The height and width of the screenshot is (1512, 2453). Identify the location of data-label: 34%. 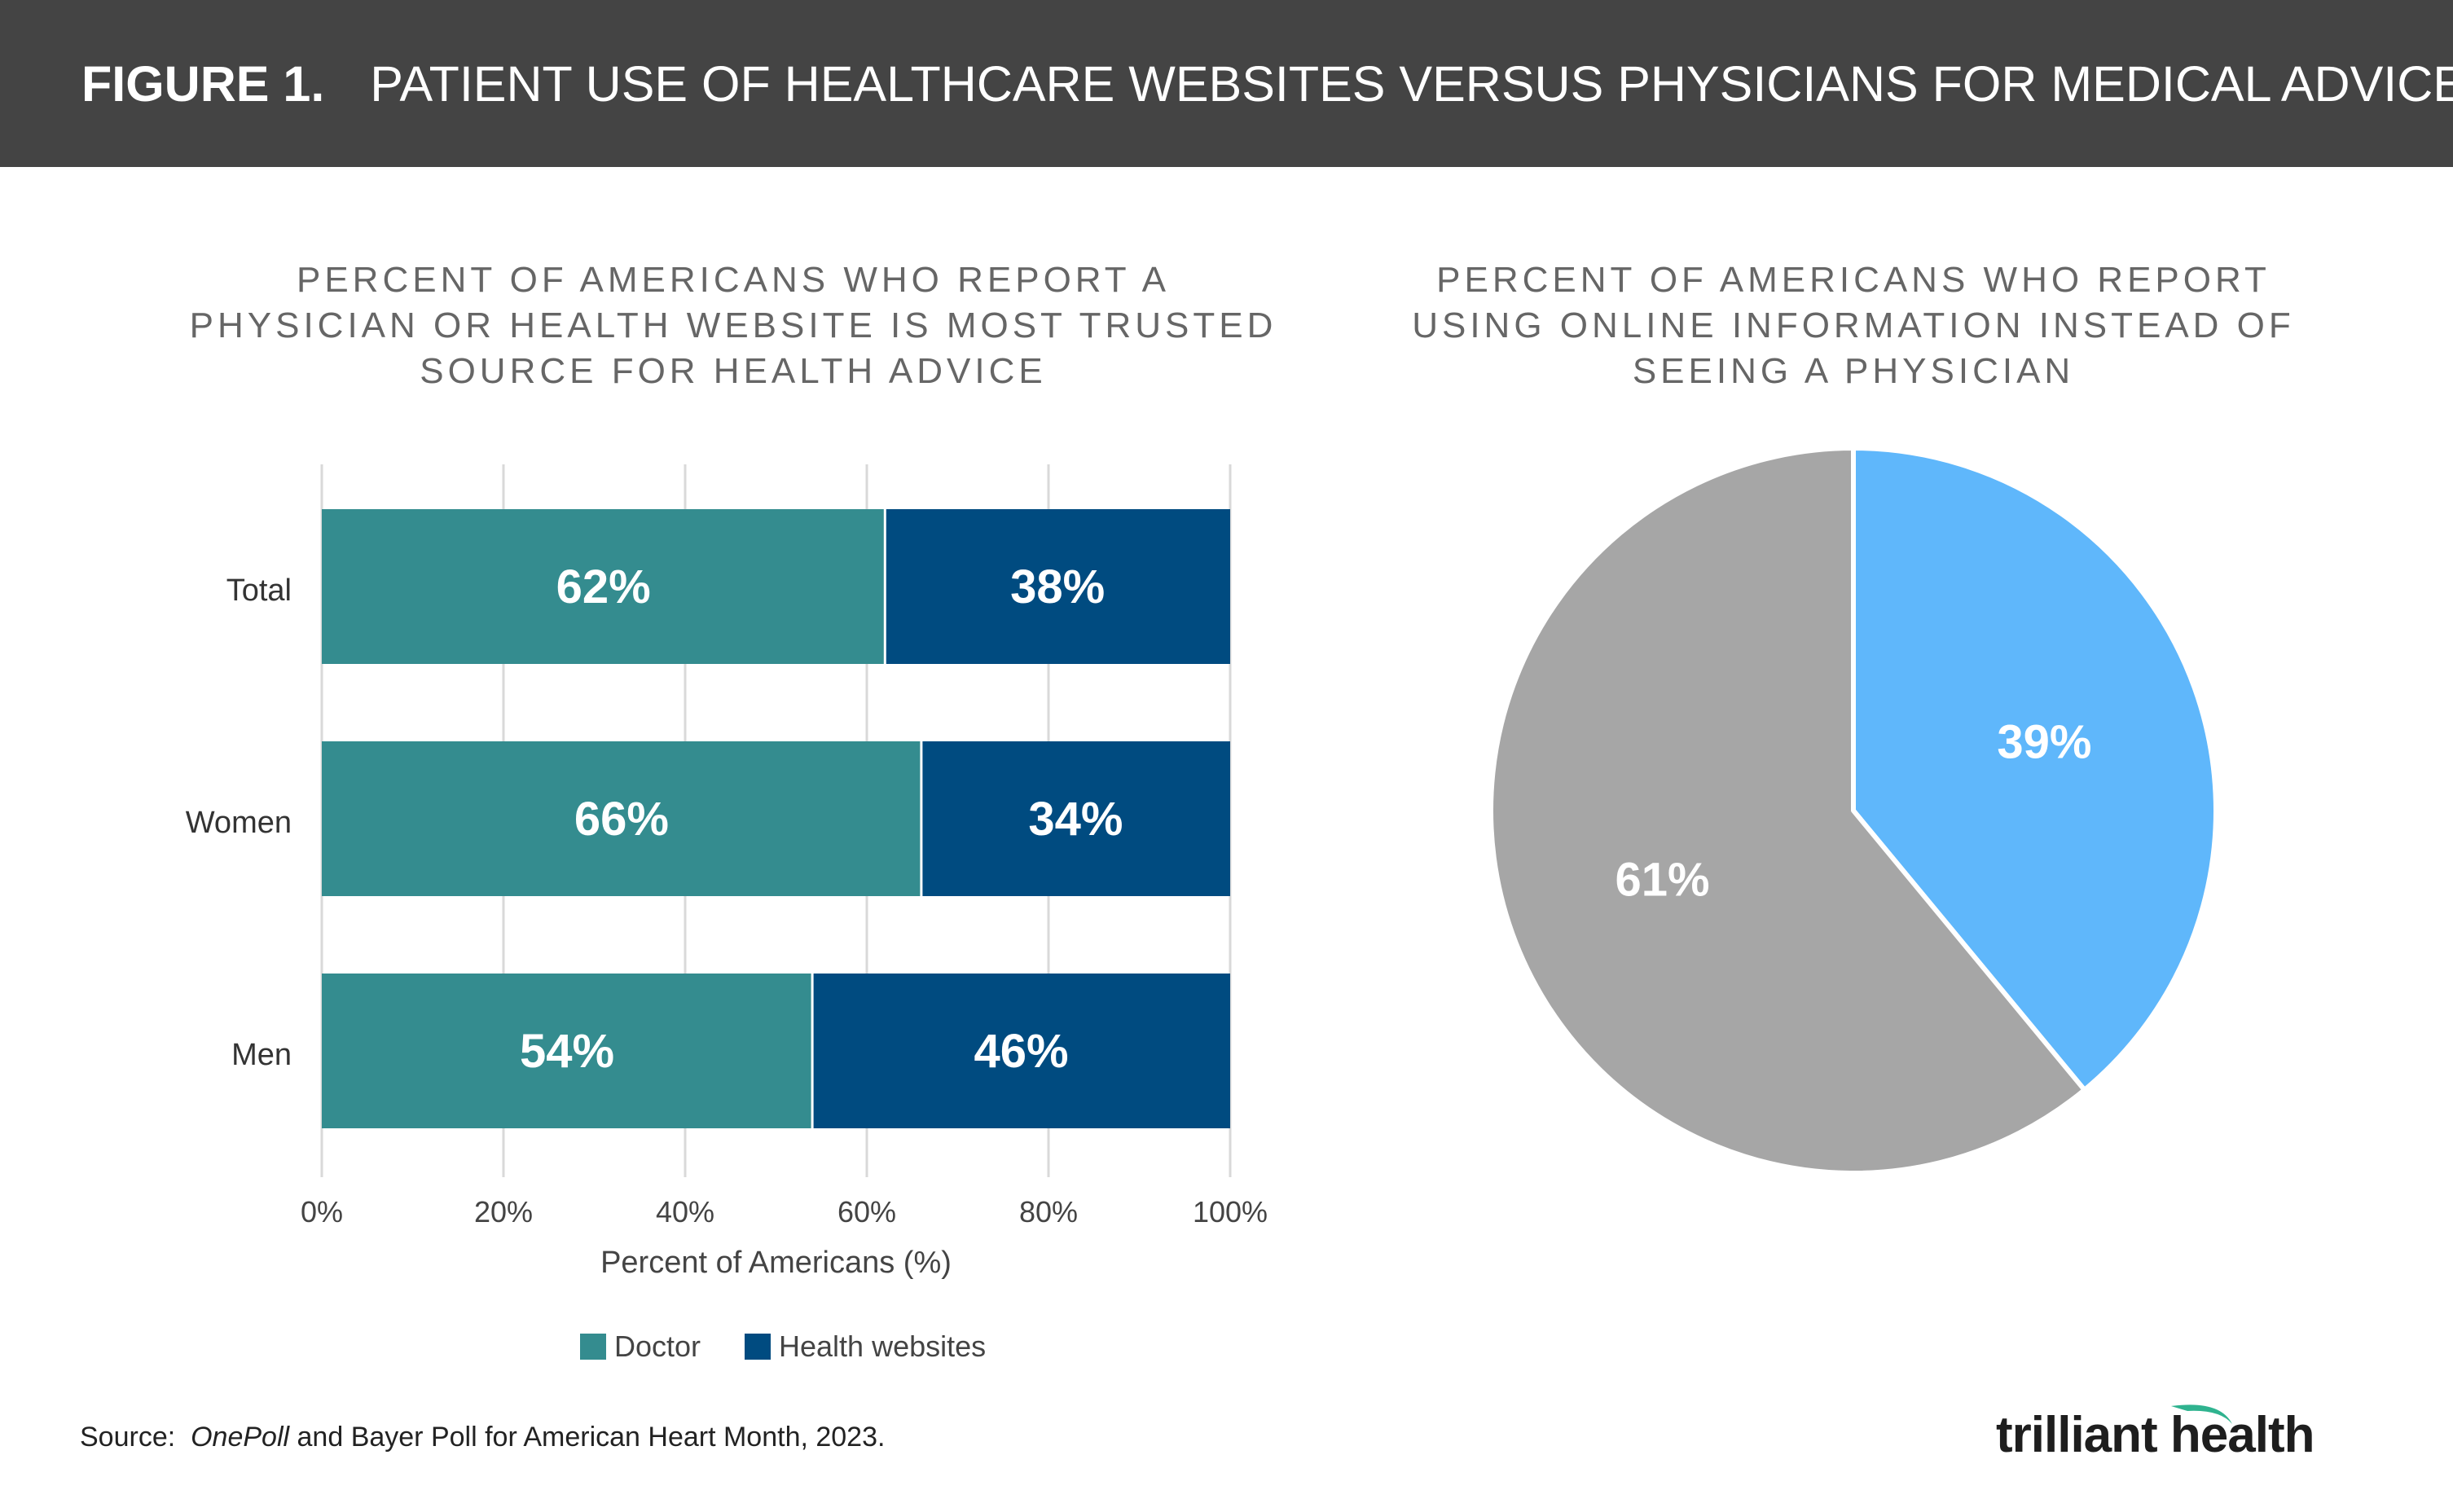
(1075, 819).